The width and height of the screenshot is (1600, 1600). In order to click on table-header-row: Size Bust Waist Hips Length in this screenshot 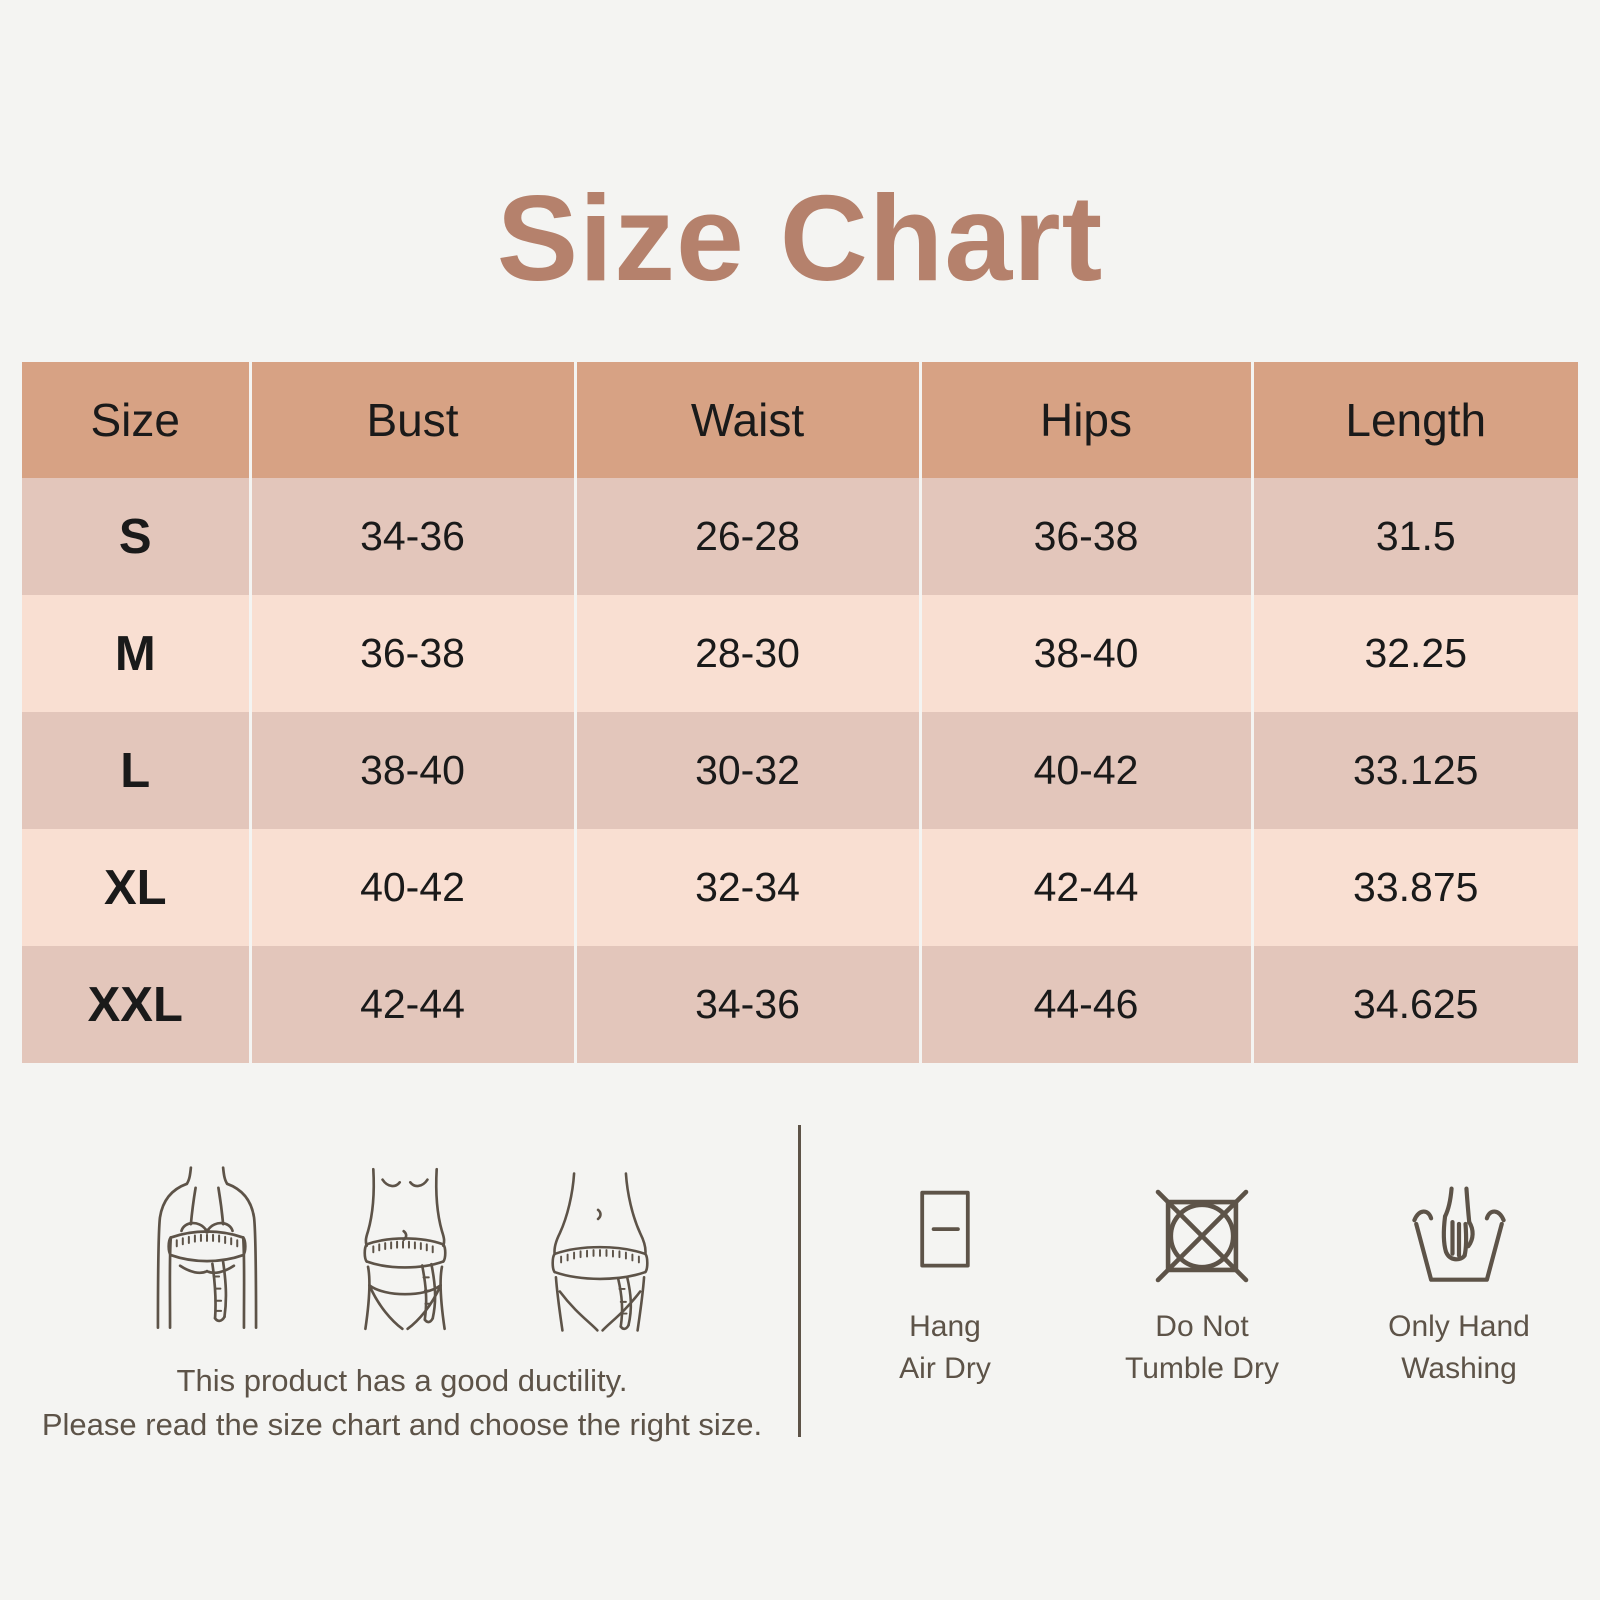, I will do `click(800, 420)`.